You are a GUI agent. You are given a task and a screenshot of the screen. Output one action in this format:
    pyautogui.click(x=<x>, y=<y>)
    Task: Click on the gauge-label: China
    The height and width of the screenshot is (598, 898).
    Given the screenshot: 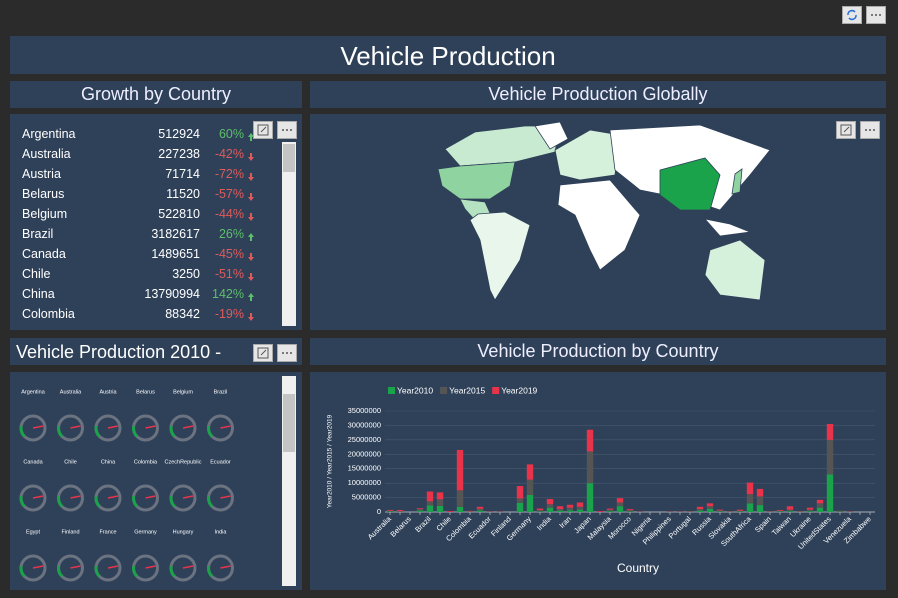 What is the action you would take?
    pyautogui.click(x=108, y=462)
    